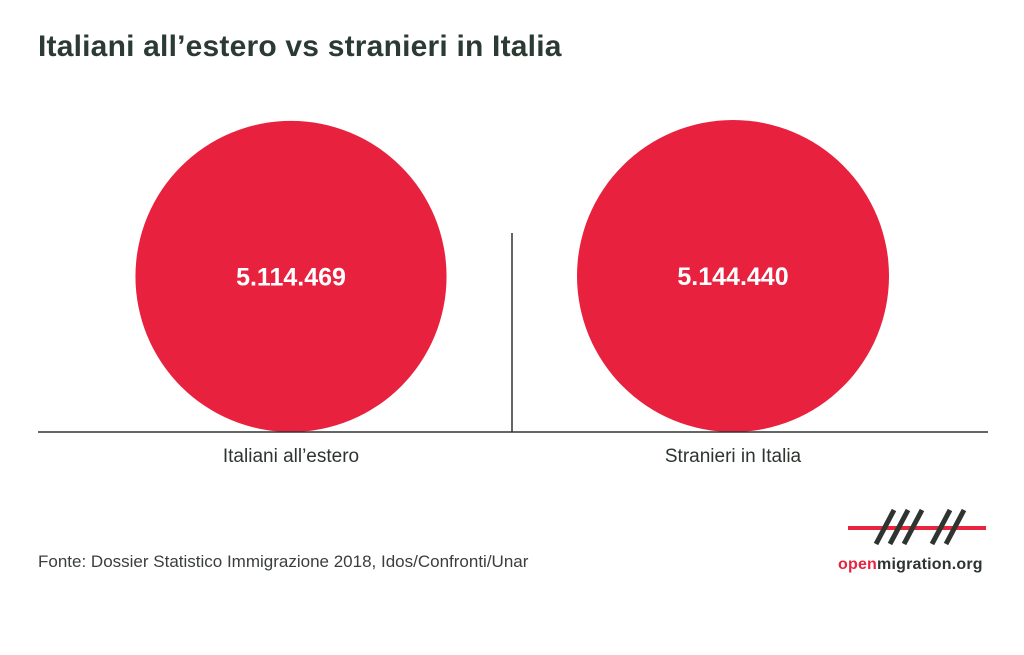  I want to click on category-label-1: Italiani all’estero, so click(291, 456).